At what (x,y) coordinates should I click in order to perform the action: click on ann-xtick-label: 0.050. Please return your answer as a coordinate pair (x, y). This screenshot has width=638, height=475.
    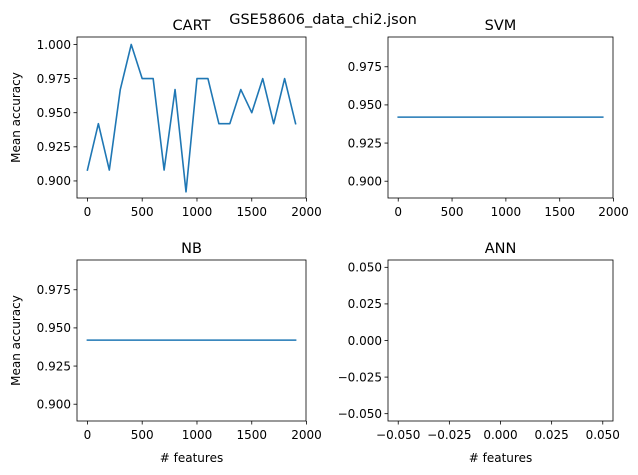
    Looking at the image, I should click on (603, 435).